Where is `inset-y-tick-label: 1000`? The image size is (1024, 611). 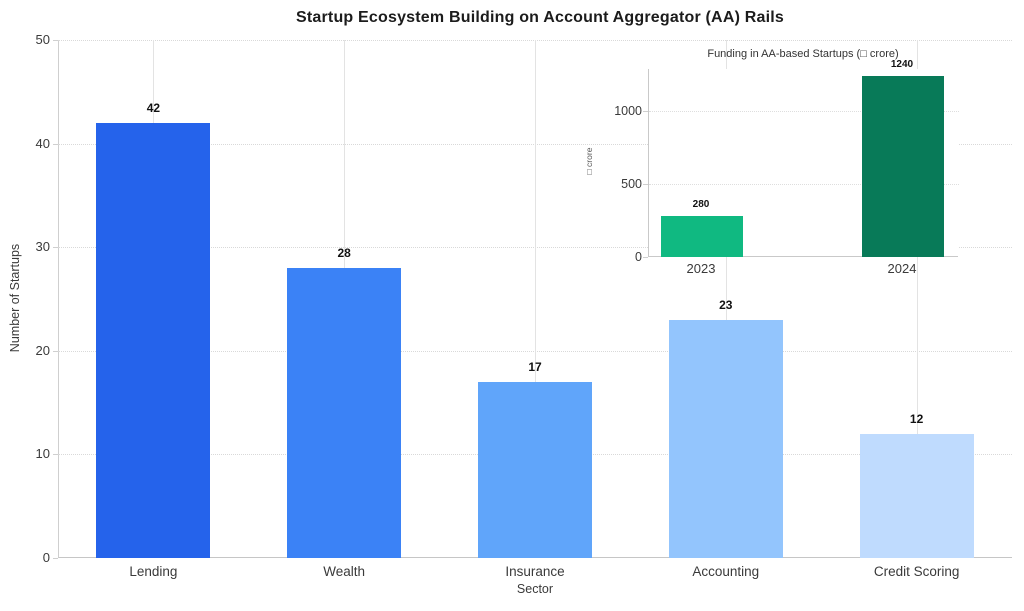 inset-y-tick-label: 1000 is located at coordinates (628, 111).